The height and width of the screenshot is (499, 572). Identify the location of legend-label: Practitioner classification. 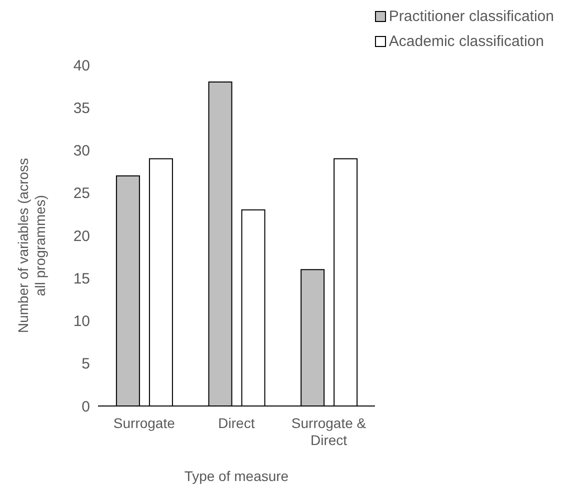
(471, 16).